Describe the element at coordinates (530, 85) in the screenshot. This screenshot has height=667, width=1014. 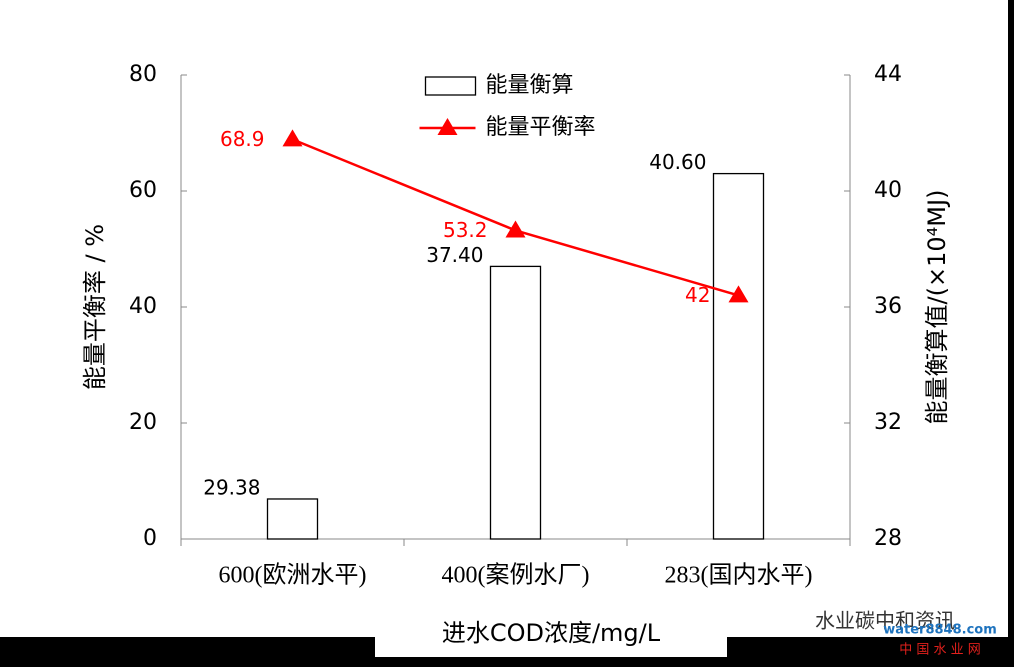
I see `legend-label: 能量衡算` at that location.